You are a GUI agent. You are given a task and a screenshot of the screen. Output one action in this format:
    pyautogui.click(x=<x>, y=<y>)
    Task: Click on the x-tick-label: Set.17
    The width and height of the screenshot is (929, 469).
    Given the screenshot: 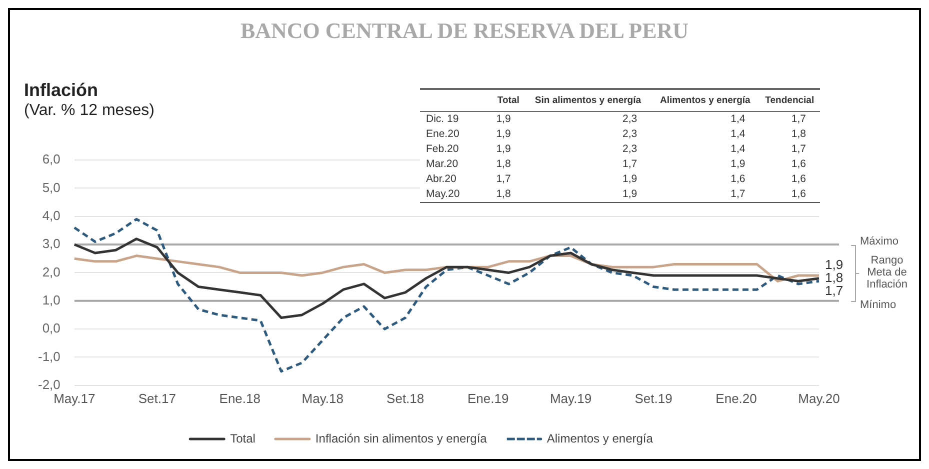 What is the action you would take?
    pyautogui.click(x=157, y=398)
    